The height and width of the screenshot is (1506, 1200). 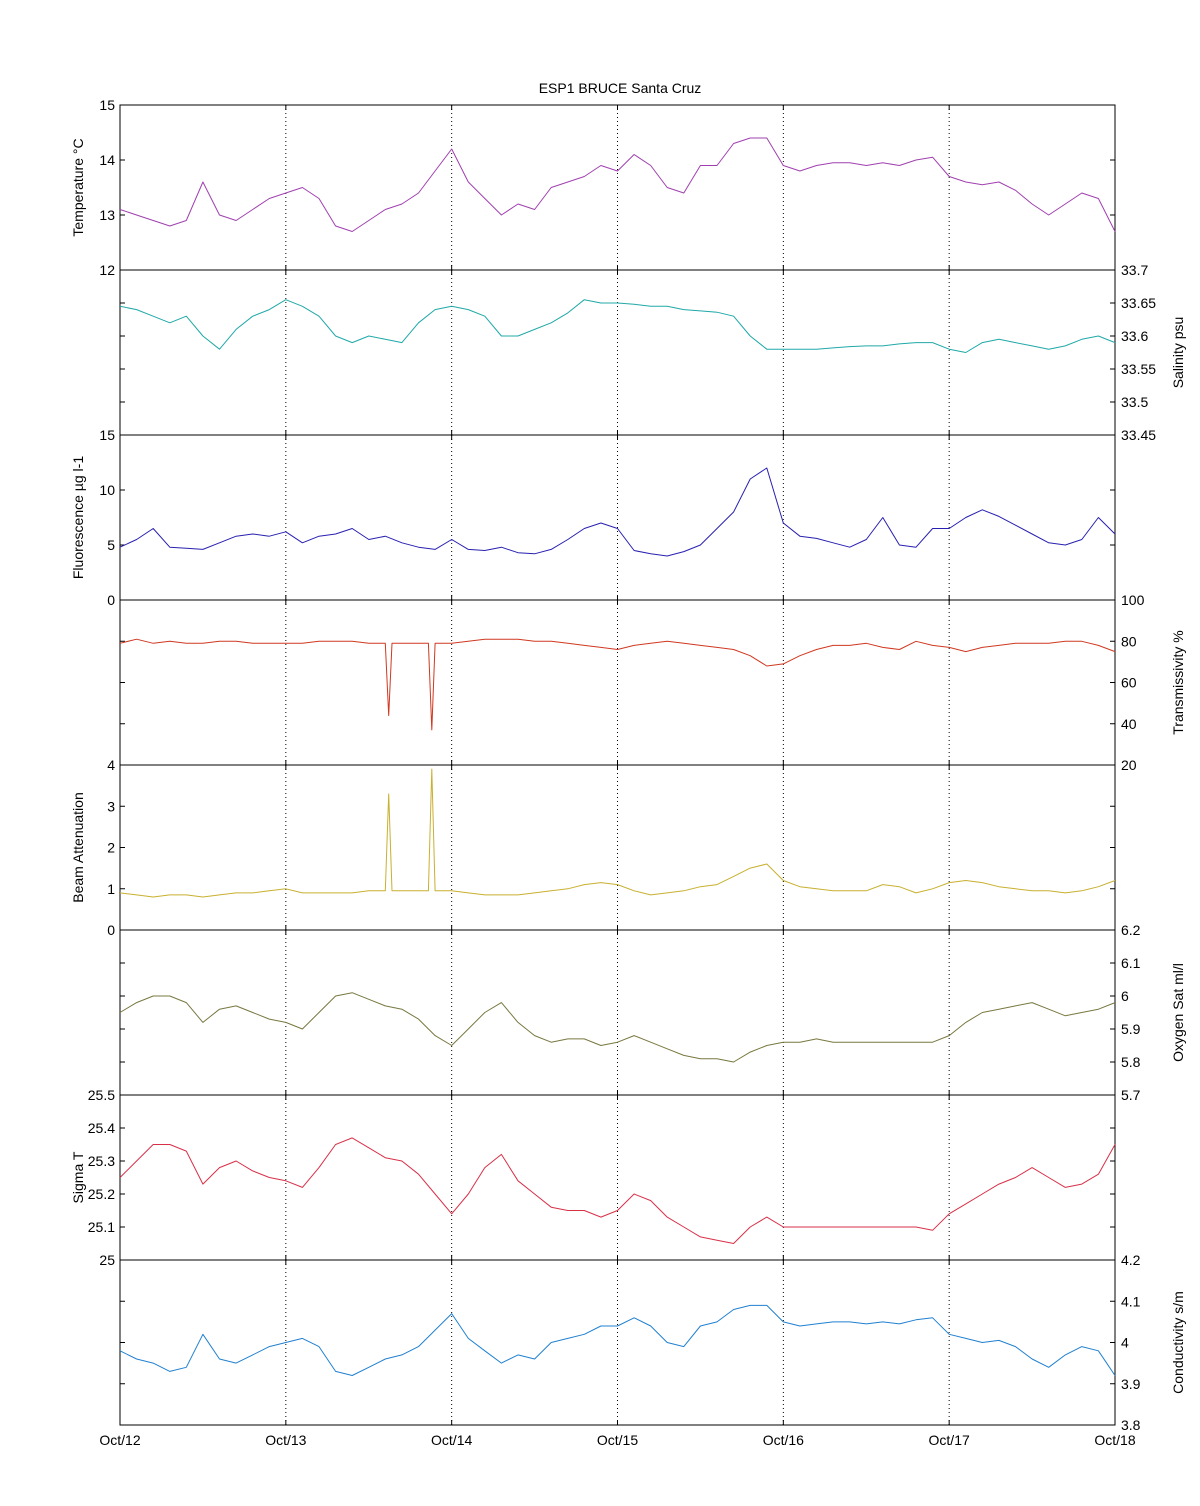 I want to click on x-tick-label: Oct/17, so click(x=949, y=1440).